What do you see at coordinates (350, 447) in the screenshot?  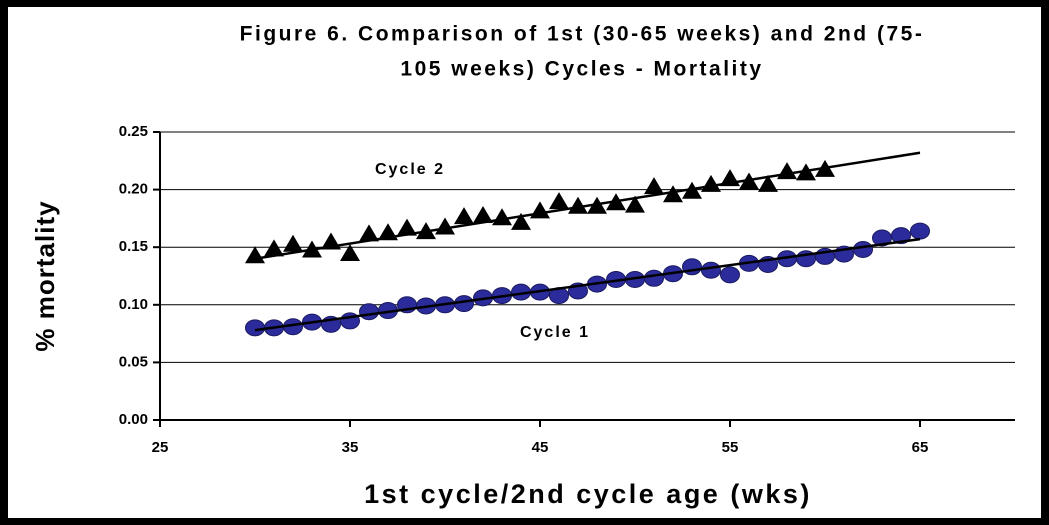 I see `x-tick-label: 35` at bounding box center [350, 447].